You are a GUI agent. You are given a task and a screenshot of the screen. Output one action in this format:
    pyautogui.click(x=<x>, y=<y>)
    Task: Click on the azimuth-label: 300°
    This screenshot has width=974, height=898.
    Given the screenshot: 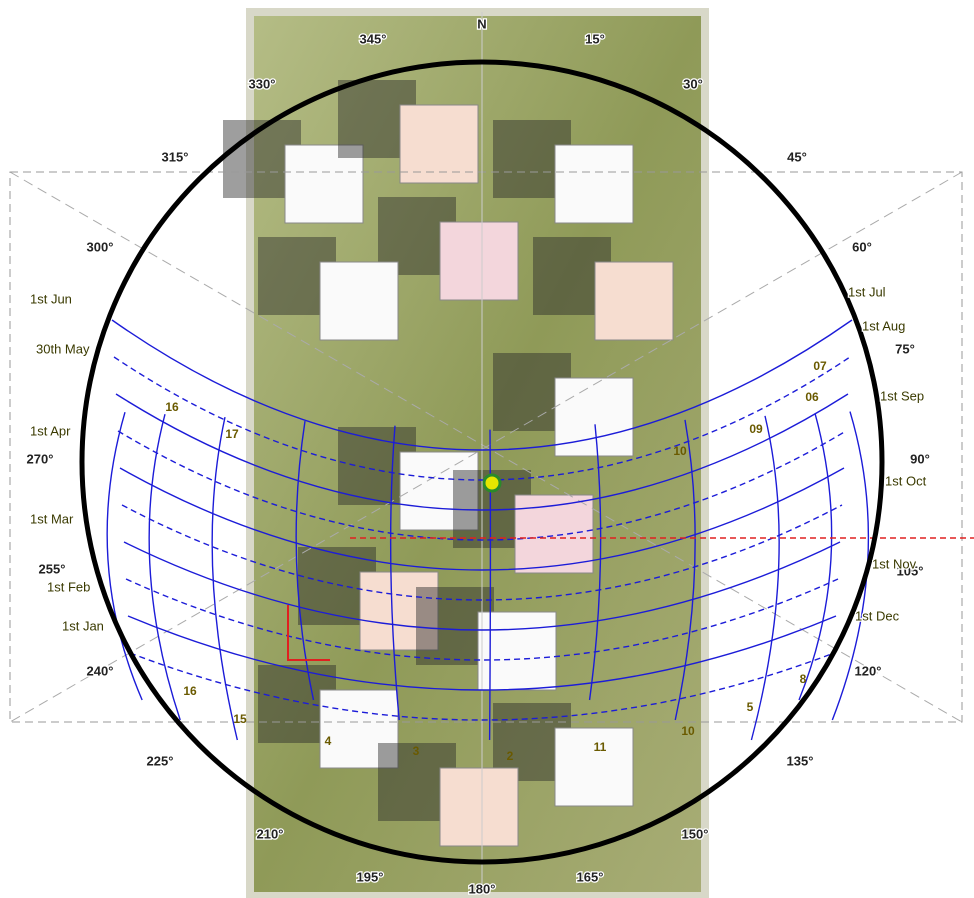 What is the action you would take?
    pyautogui.click(x=100, y=246)
    